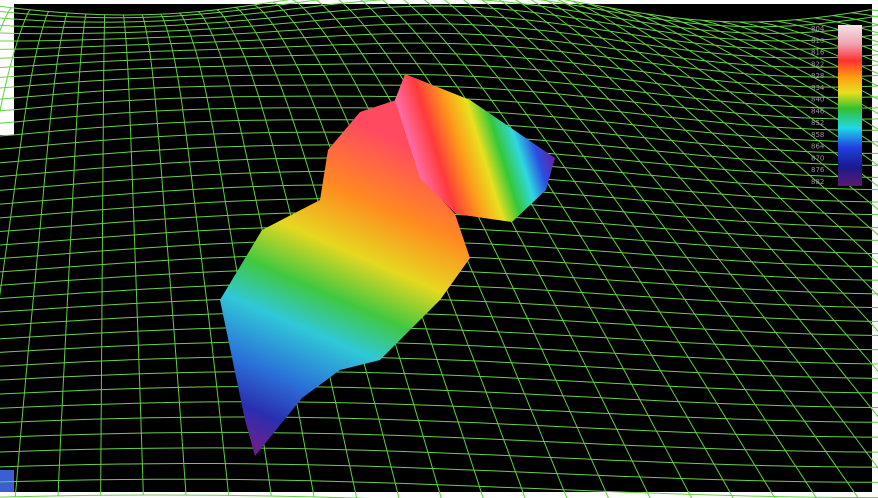 This screenshot has height=498, width=878. I want to click on legend-label: 804, so click(818, 29).